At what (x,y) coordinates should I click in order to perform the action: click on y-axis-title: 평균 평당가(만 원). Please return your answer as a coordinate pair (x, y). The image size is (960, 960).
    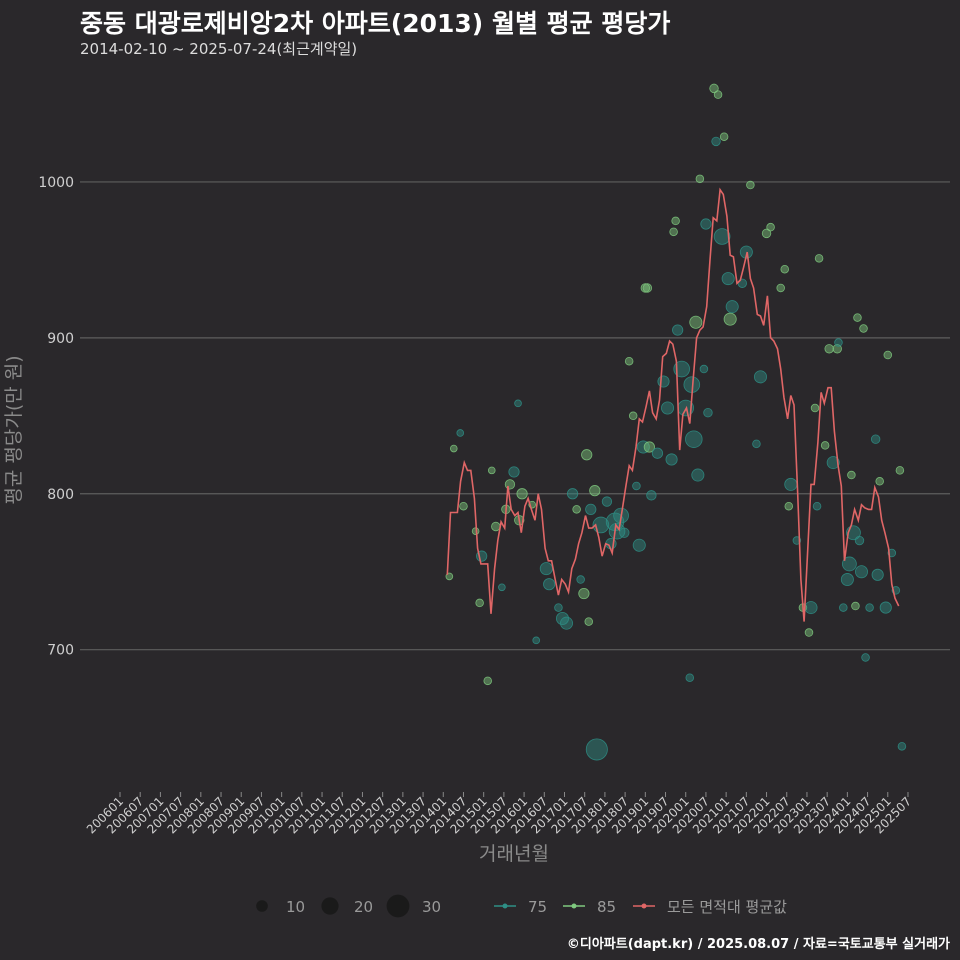
    Looking at the image, I should click on (14, 429).